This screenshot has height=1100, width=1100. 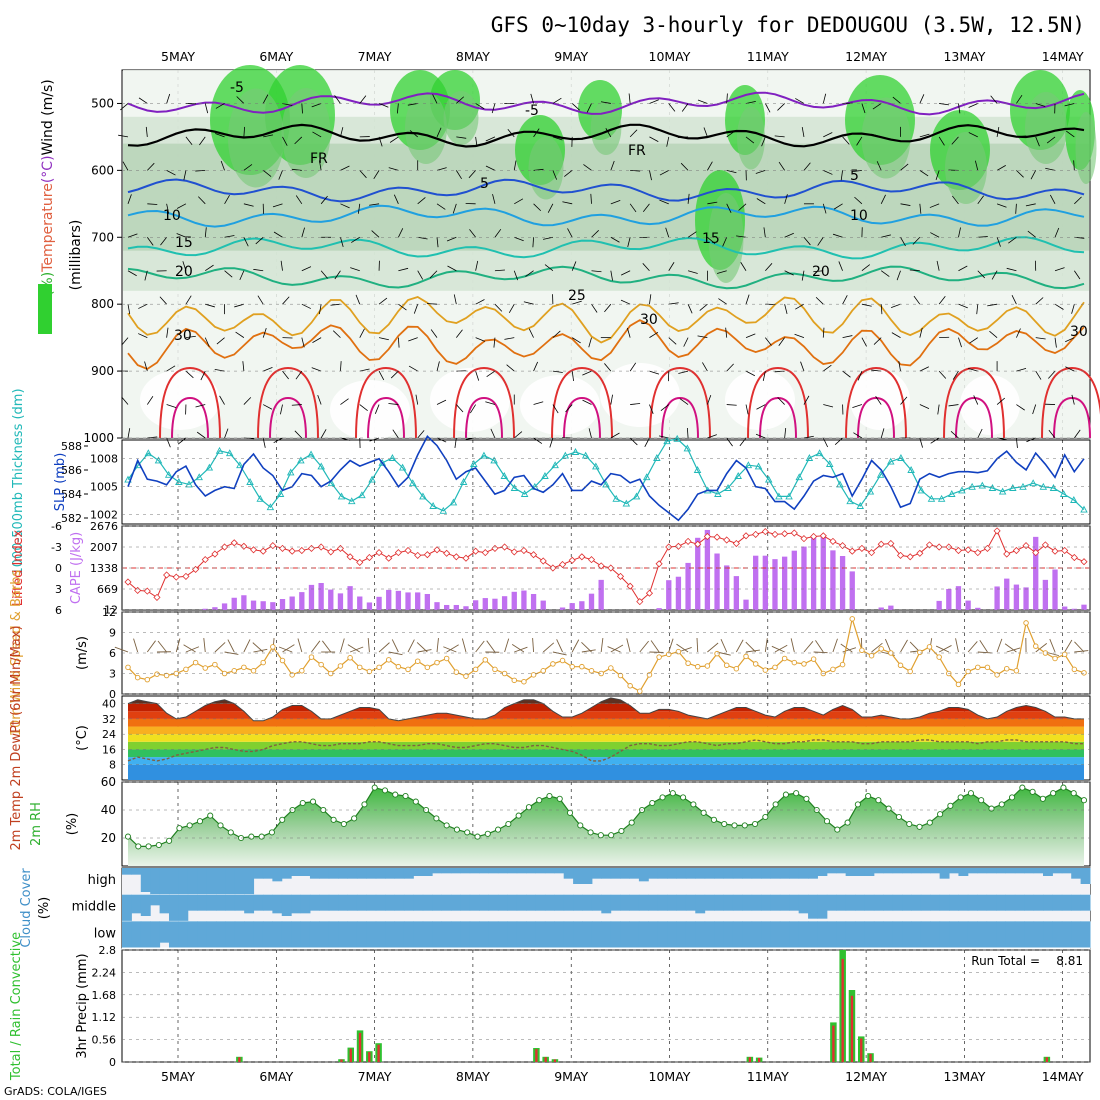 What do you see at coordinates (102, 304) in the screenshot?
I see `y-tick-label: 800` at bounding box center [102, 304].